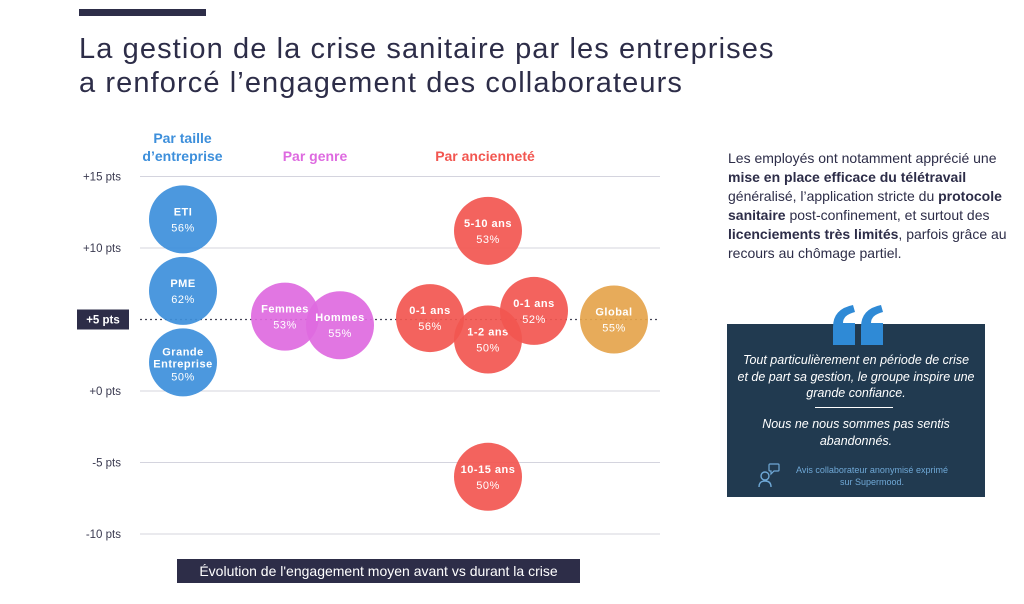 The image size is (1024, 604). Describe the element at coordinates (854, 407) in the screenshot. I see `quote-divider` at that location.